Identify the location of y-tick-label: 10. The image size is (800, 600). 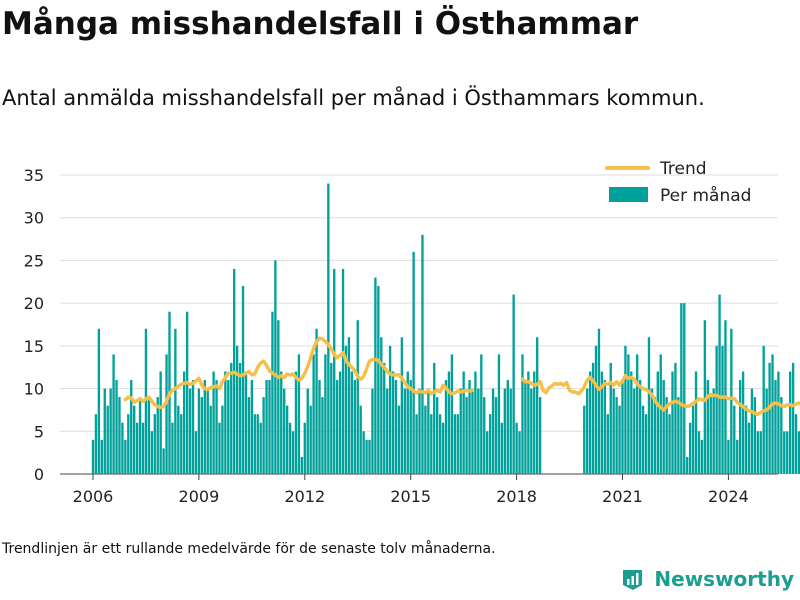
(34, 389).